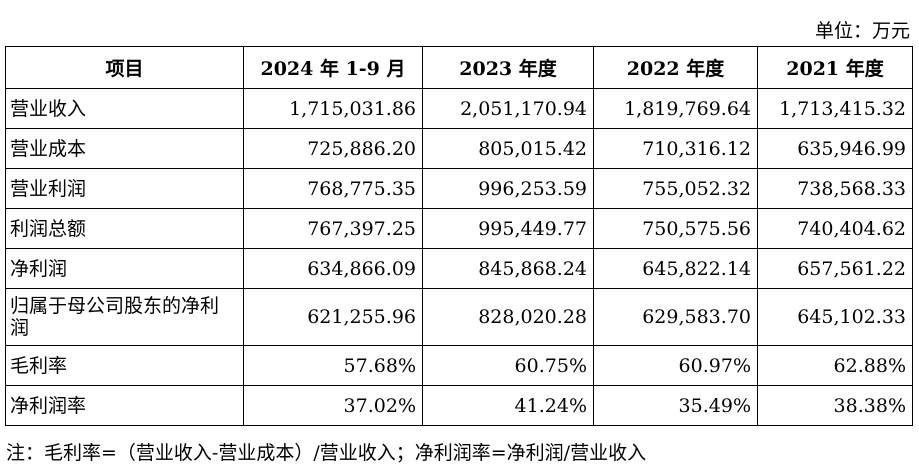  What do you see at coordinates (675, 108) in the screenshot?
I see `table-cell: 1,819,769.64` at bounding box center [675, 108].